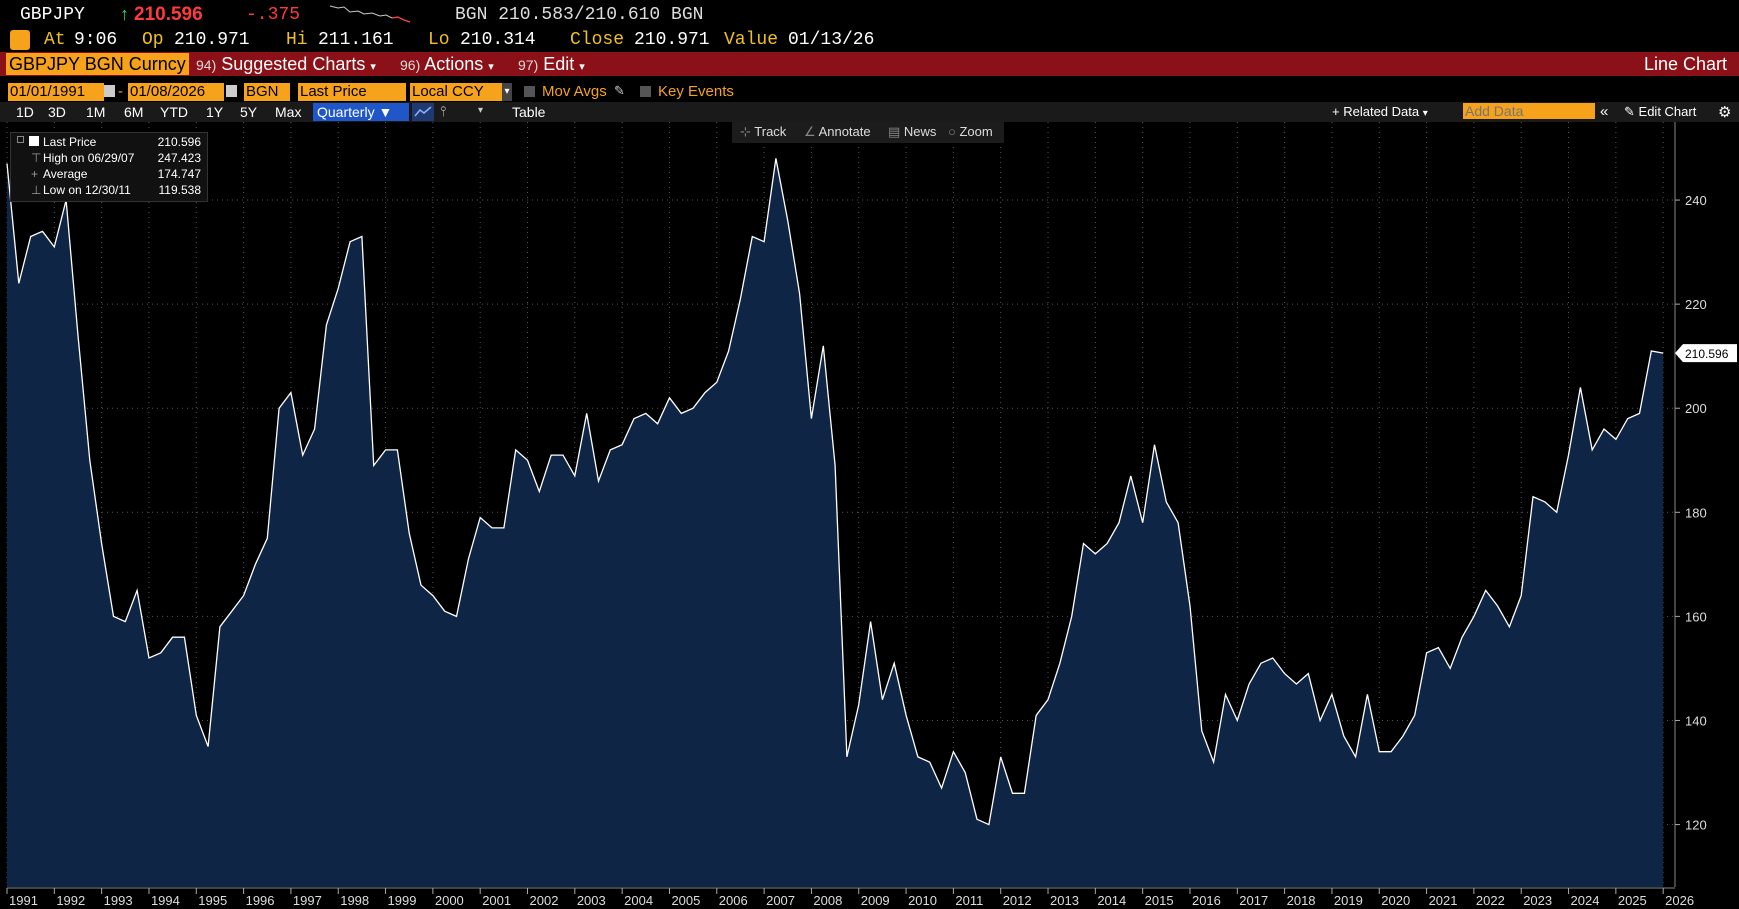 The height and width of the screenshot is (909, 1739). I want to click on caret-down-icon: ▼, so click(385, 112).